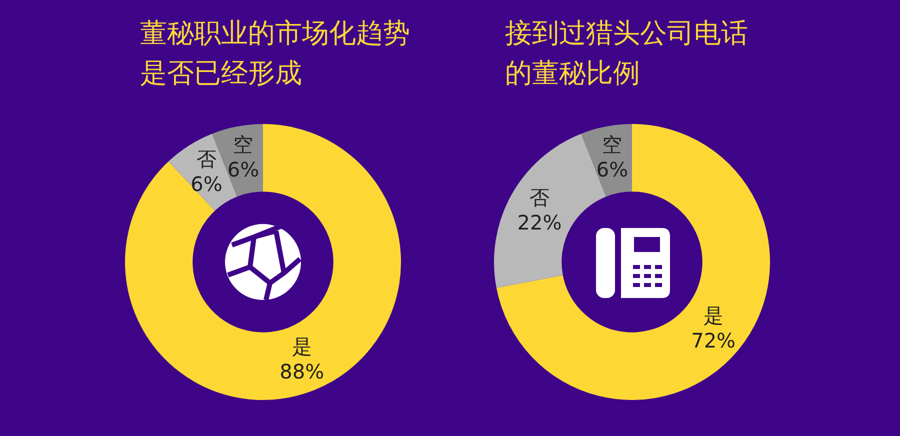 The width and height of the screenshot is (900, 436). Describe the element at coordinates (275, 54) in the screenshot. I see `chart-title: 董秘职业的市场化趋势是否已经形成` at that location.